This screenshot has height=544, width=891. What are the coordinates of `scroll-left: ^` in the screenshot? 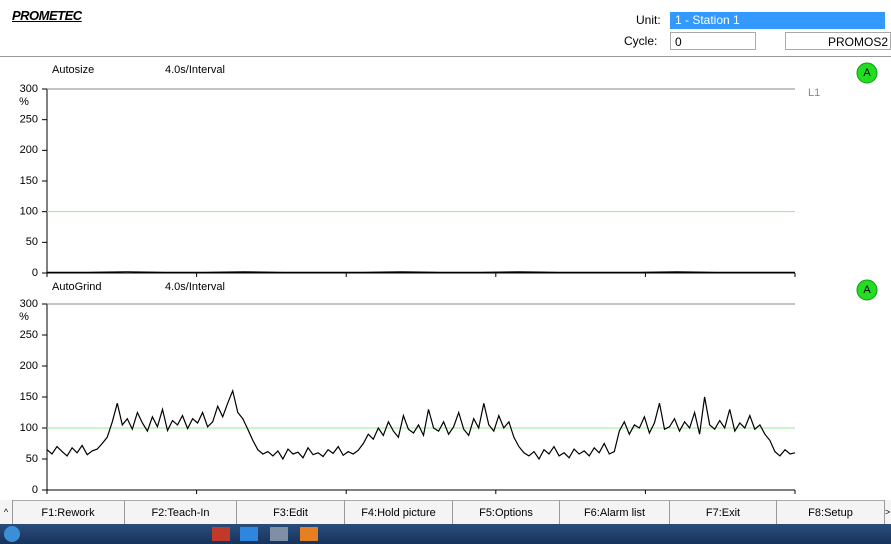 It's located at (6, 512).